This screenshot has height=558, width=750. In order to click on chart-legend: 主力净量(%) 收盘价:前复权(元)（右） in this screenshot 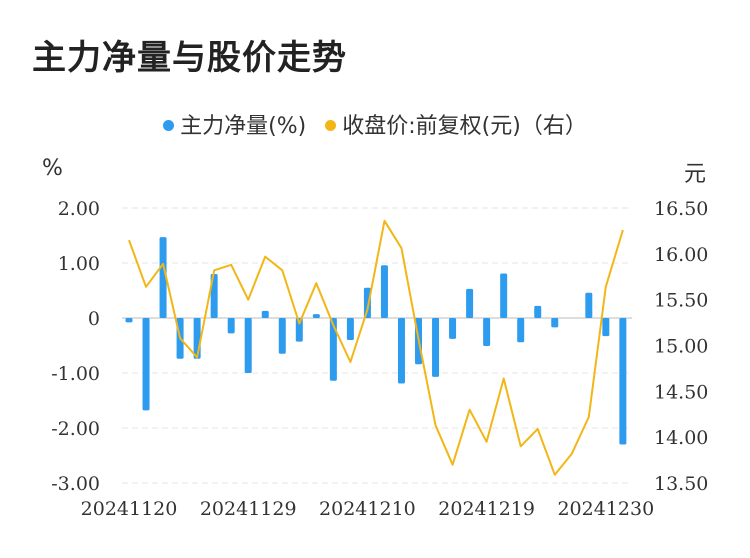, I will do `click(375, 124)`.